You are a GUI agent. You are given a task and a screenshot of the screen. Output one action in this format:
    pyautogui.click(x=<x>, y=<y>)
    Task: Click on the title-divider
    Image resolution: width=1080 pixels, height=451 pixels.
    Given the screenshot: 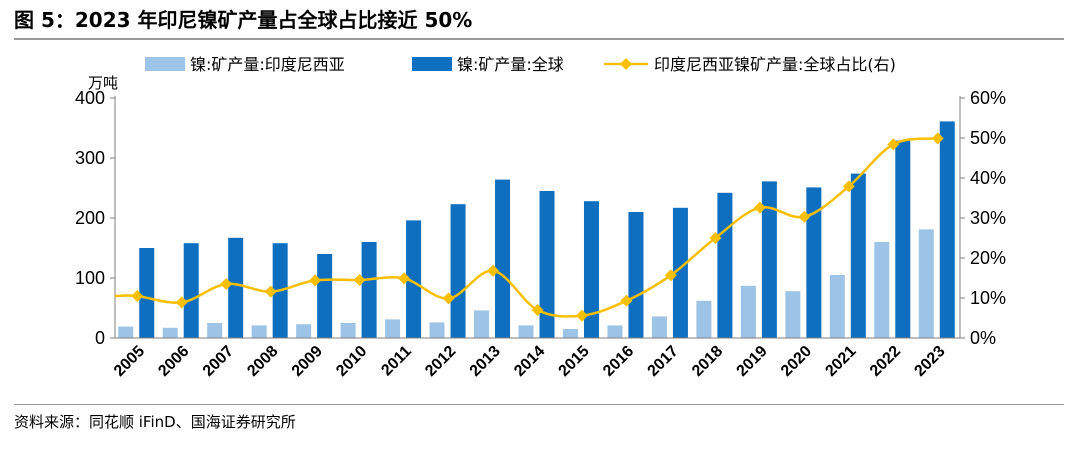 What is the action you would take?
    pyautogui.click(x=539, y=39)
    